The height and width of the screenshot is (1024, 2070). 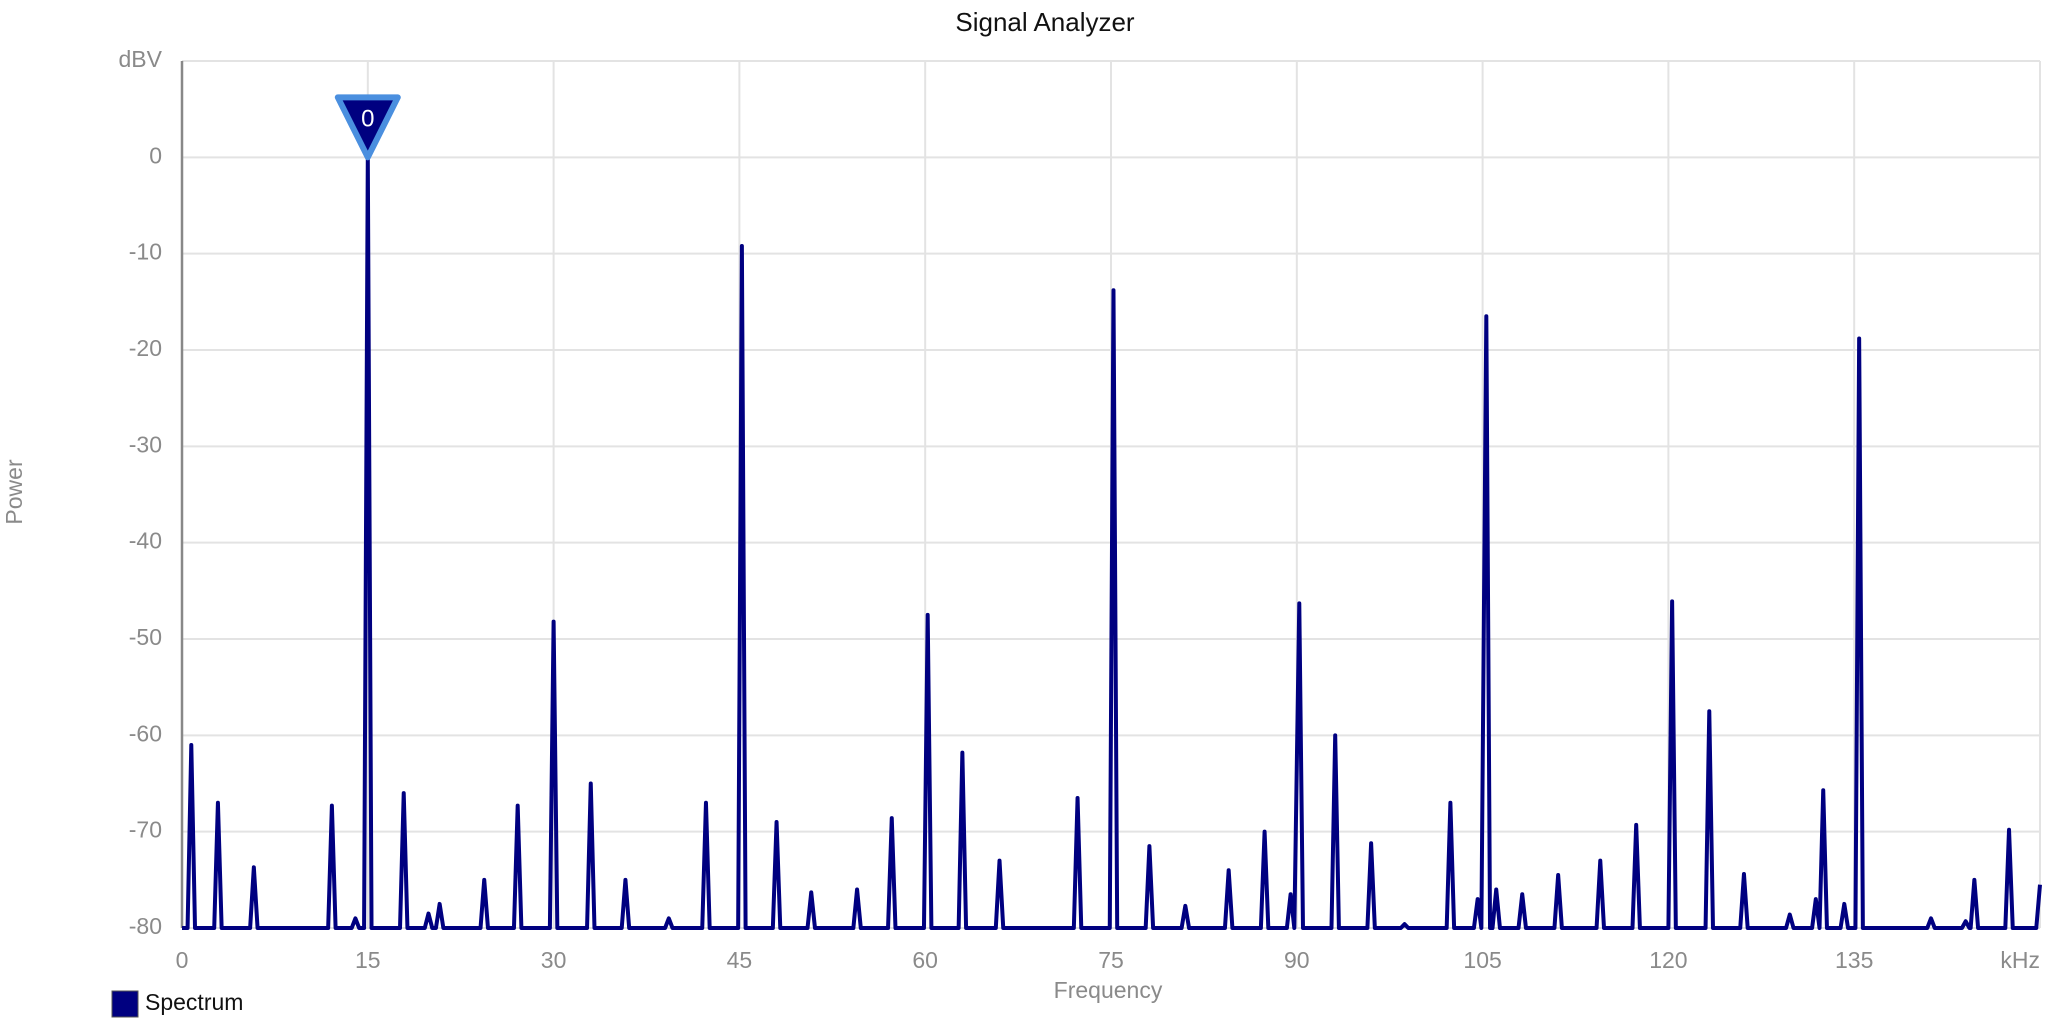 What do you see at coordinates (368, 960) in the screenshot?
I see `x-tick-label: 15` at bounding box center [368, 960].